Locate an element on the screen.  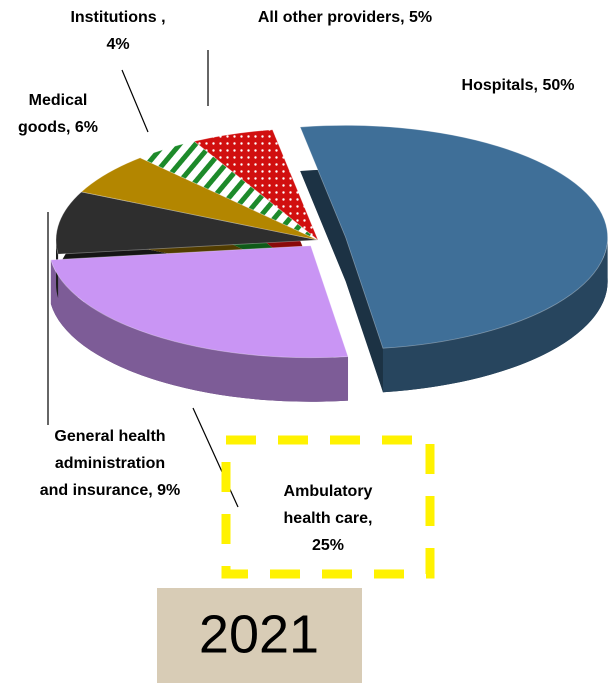
subtitle: 2021 is located at coordinates (259, 634).